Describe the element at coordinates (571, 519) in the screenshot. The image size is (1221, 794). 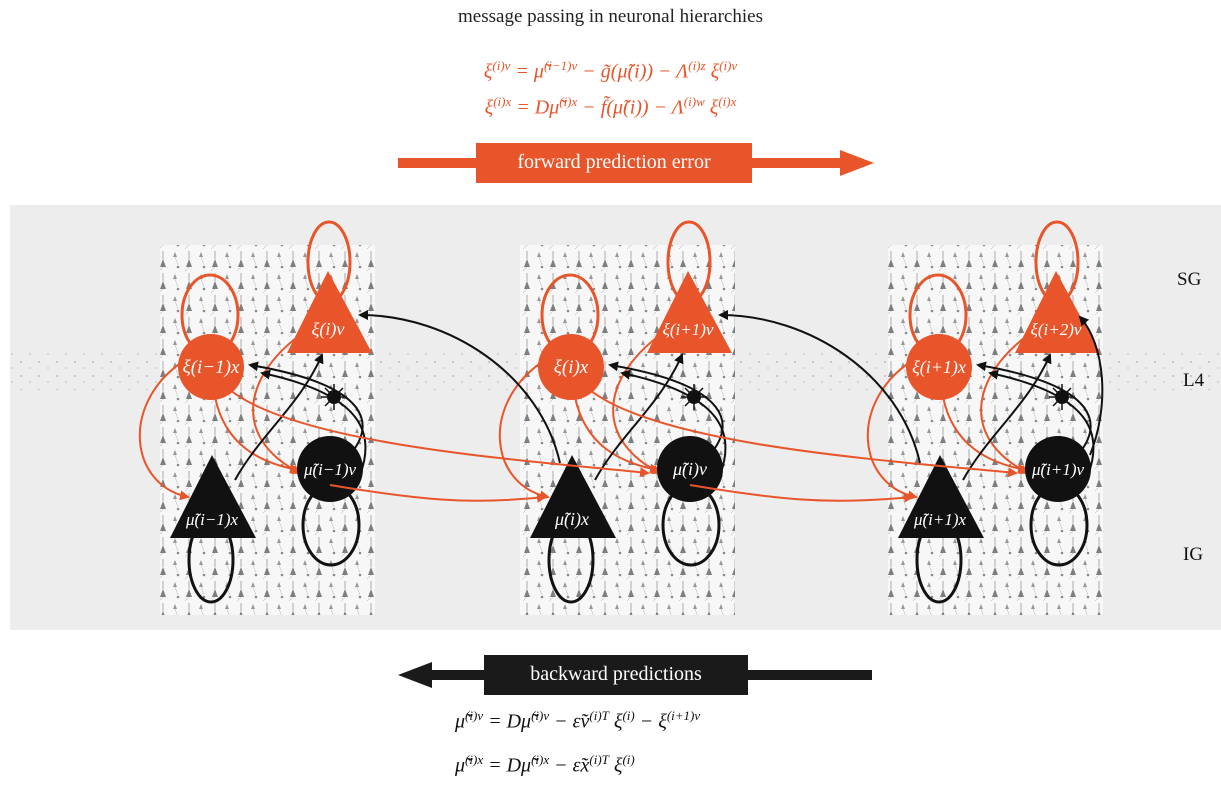
I see `node-label: μ̃(i)x` at that location.